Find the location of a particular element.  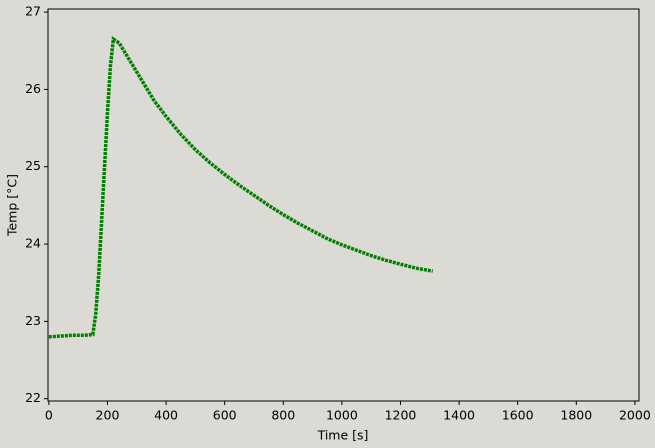

y-tick-label: 27 is located at coordinates (33, 11).